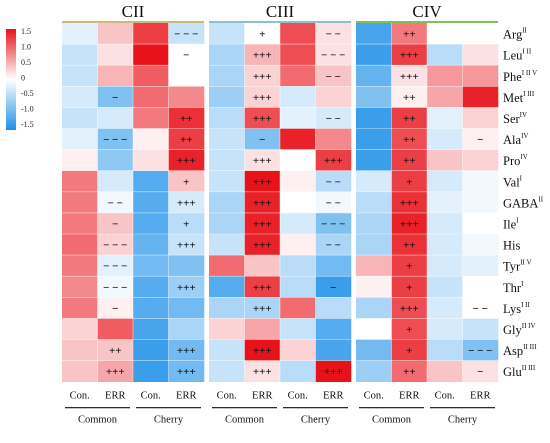 This screenshot has height=443, width=550. Describe the element at coordinates (280, 13) in the screenshot. I see `panel-headers: CII CIII CIV` at that location.